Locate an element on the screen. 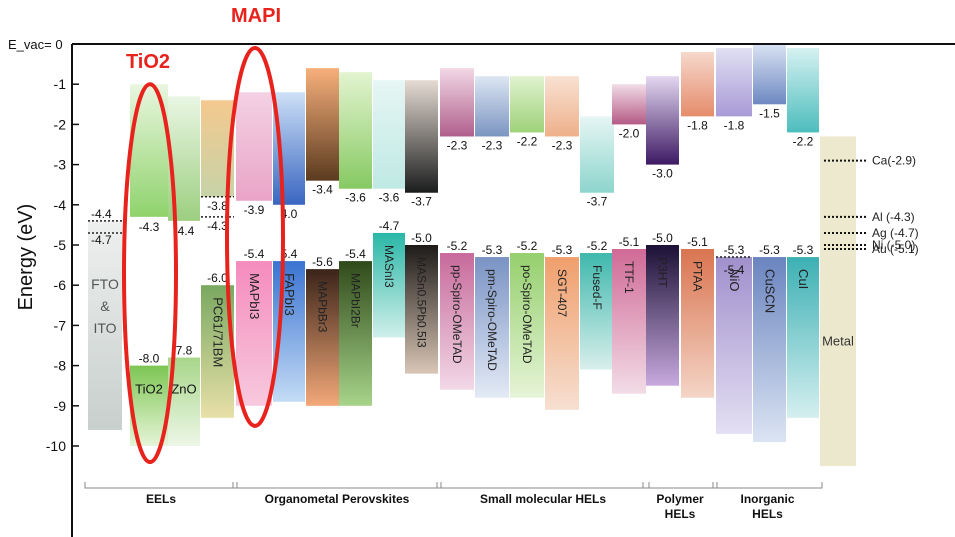  lumo-label-sgt-407: -2.3 is located at coordinates (562, 145).